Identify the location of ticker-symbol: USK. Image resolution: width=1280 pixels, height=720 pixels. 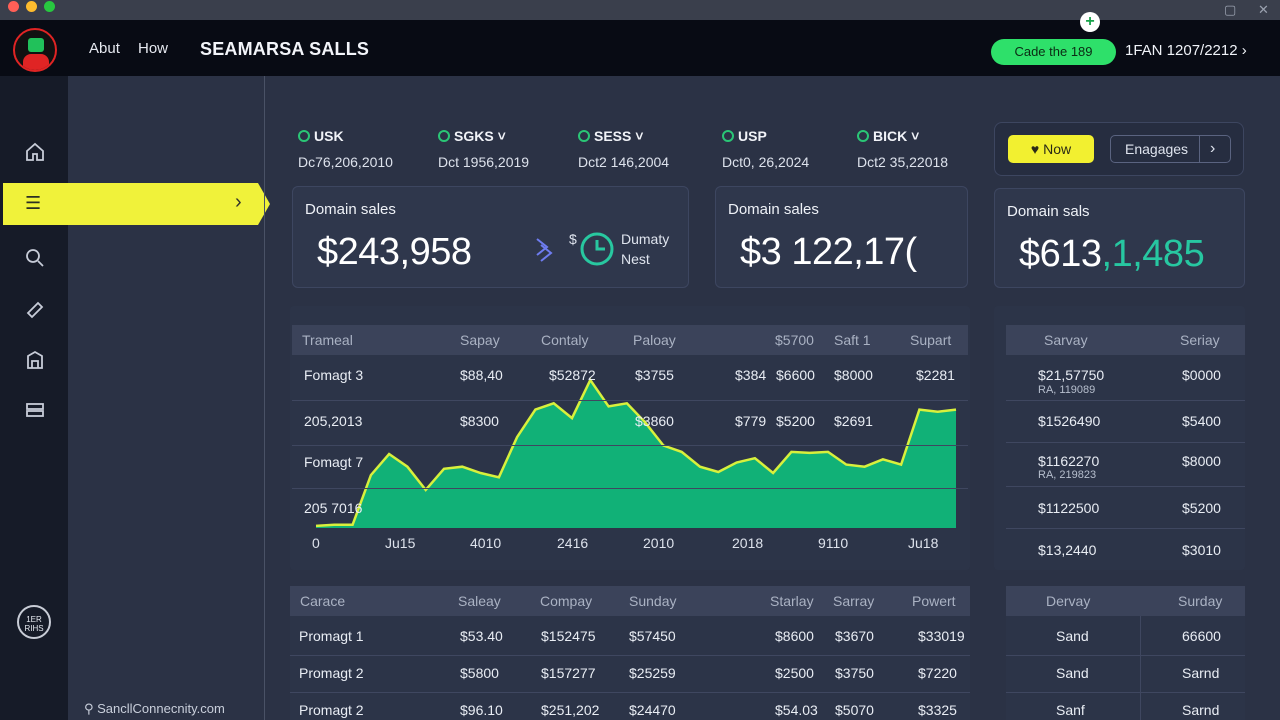
(329, 136).